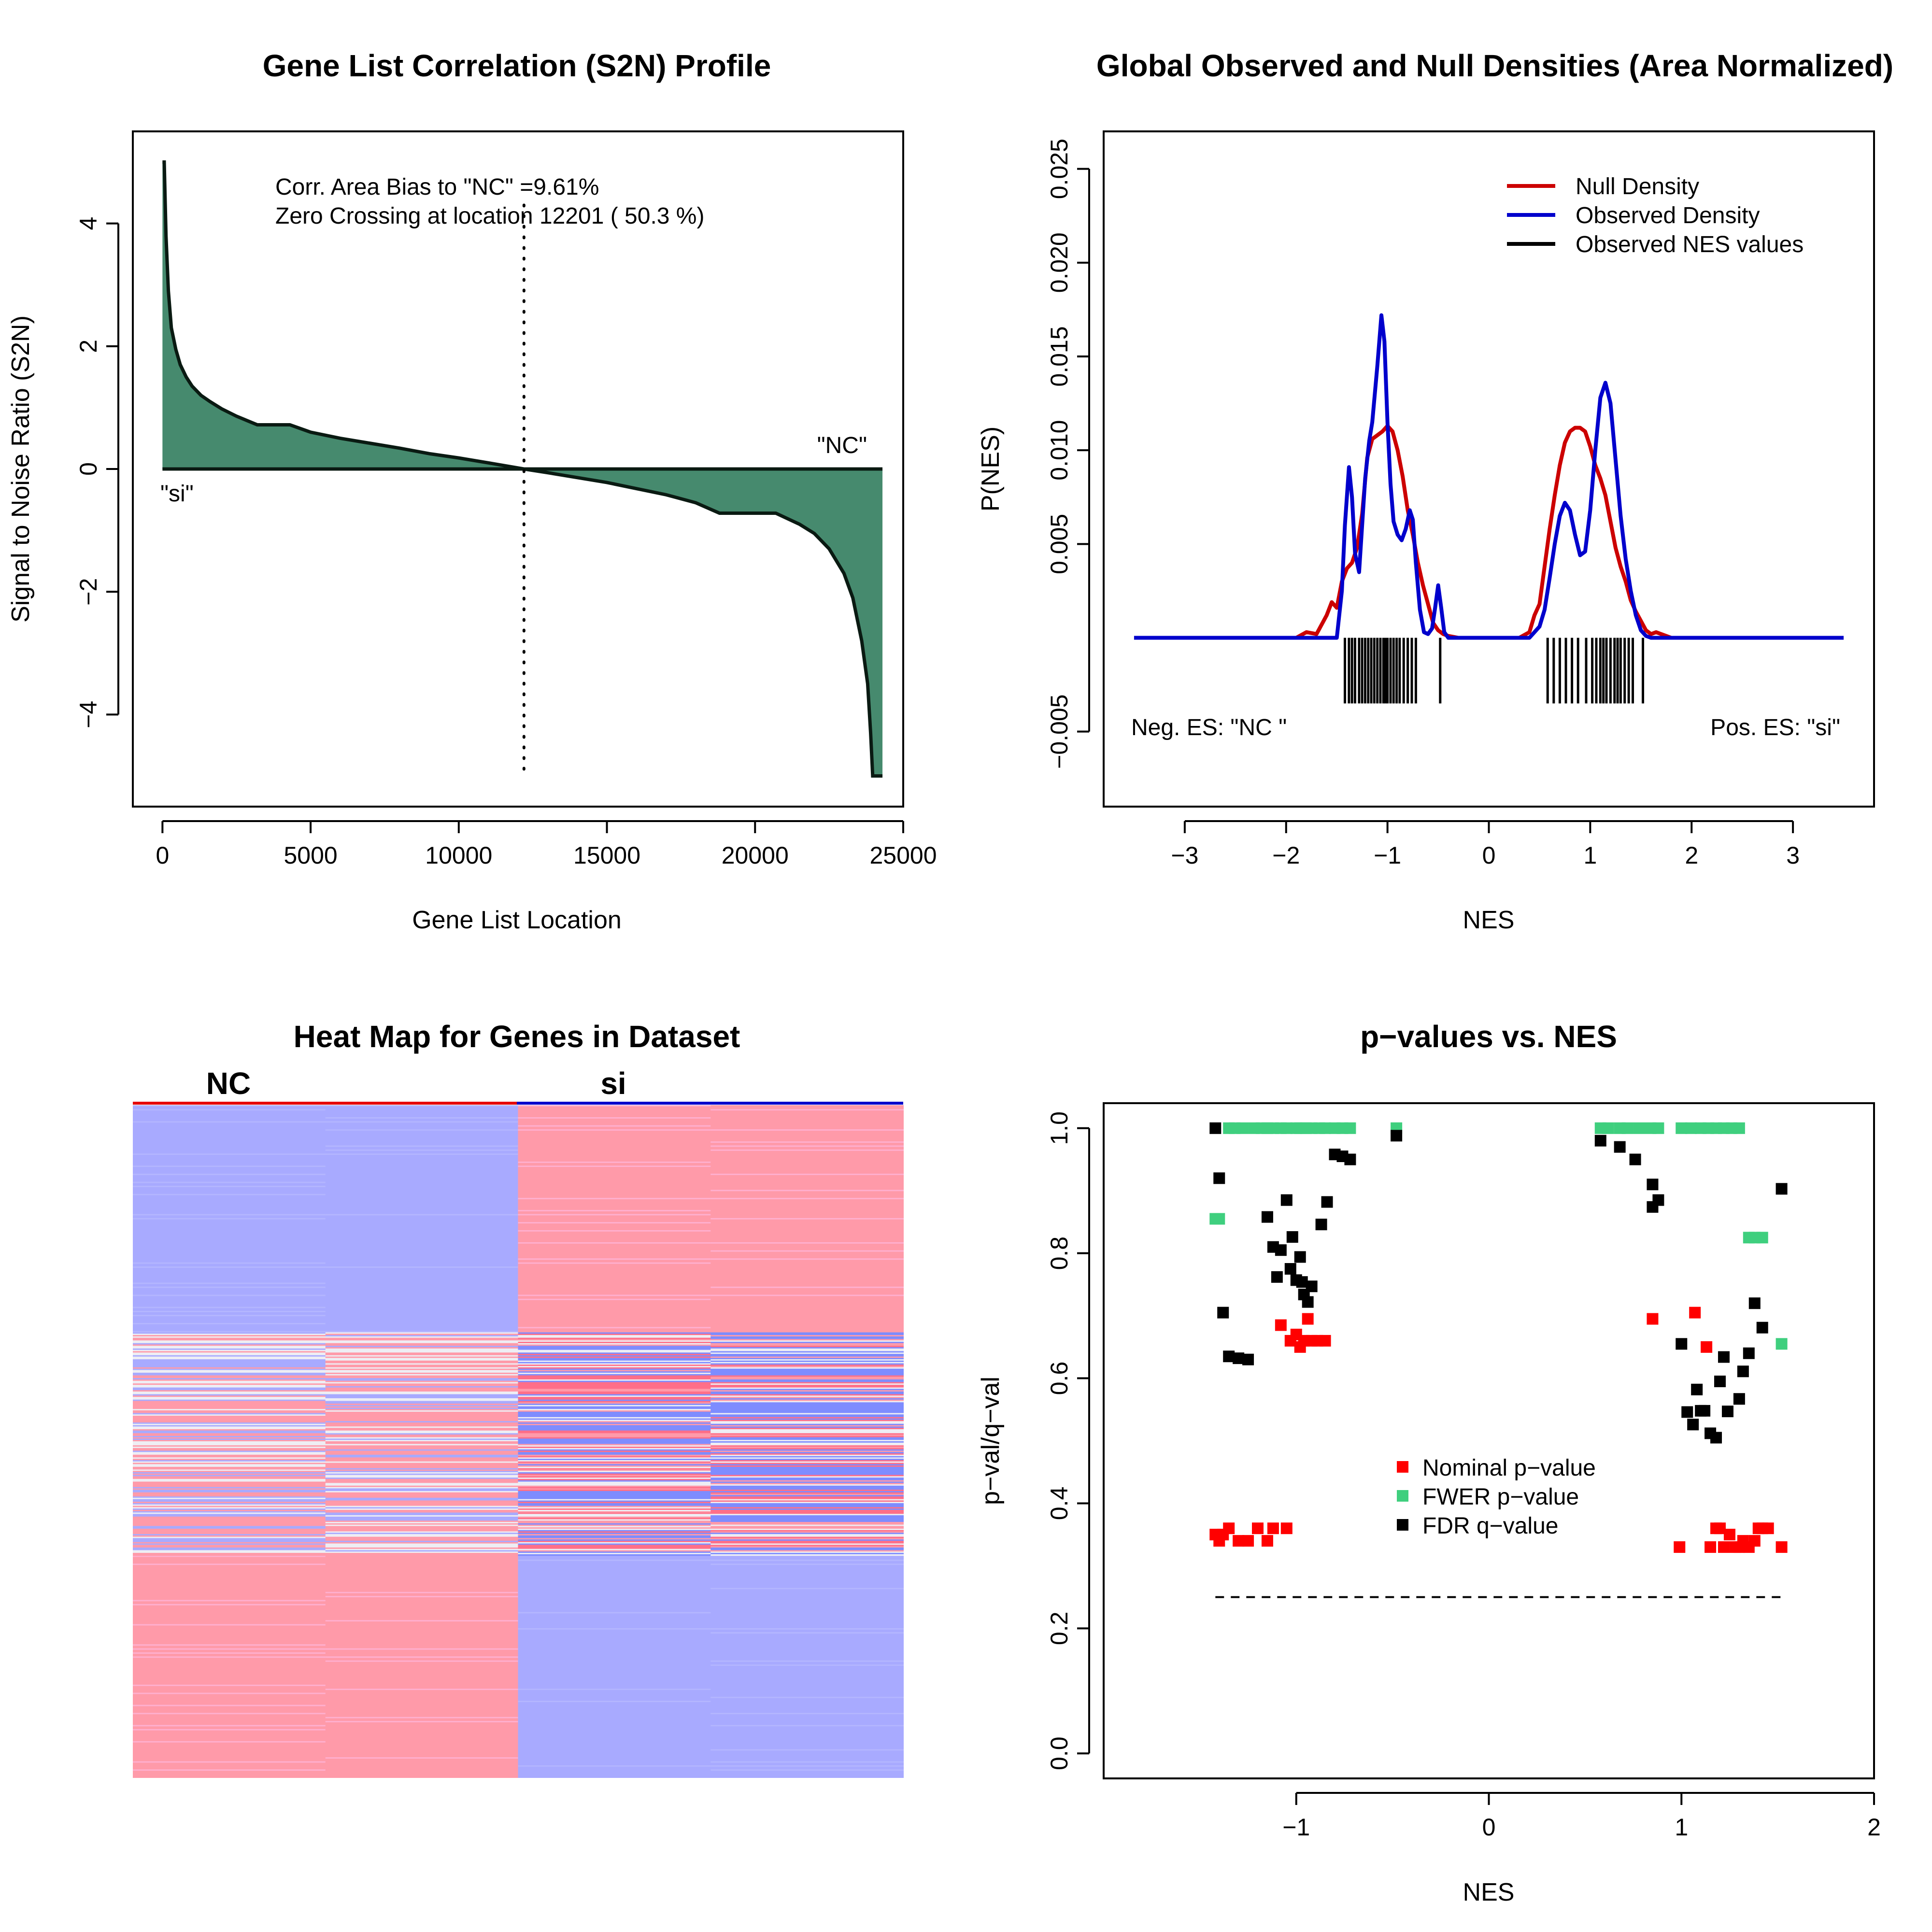 The width and height of the screenshot is (1932, 1932). Describe the element at coordinates (1286, 855) in the screenshot. I see `density-x-tick-label: −2` at that location.